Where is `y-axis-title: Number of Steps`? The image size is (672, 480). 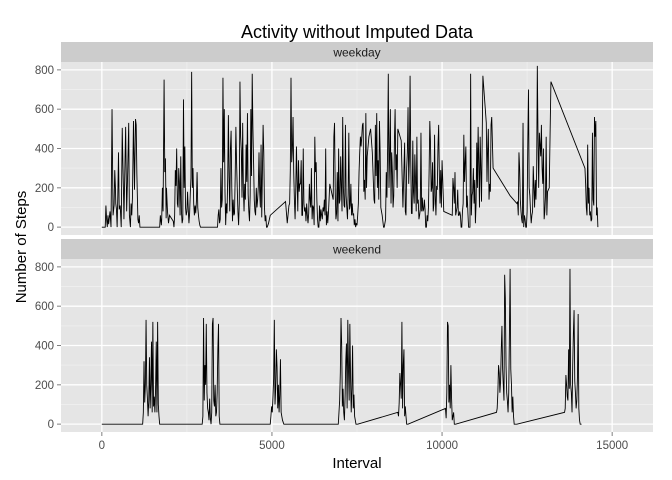
y-axis-title: Number of Steps is located at coordinates (21, 247).